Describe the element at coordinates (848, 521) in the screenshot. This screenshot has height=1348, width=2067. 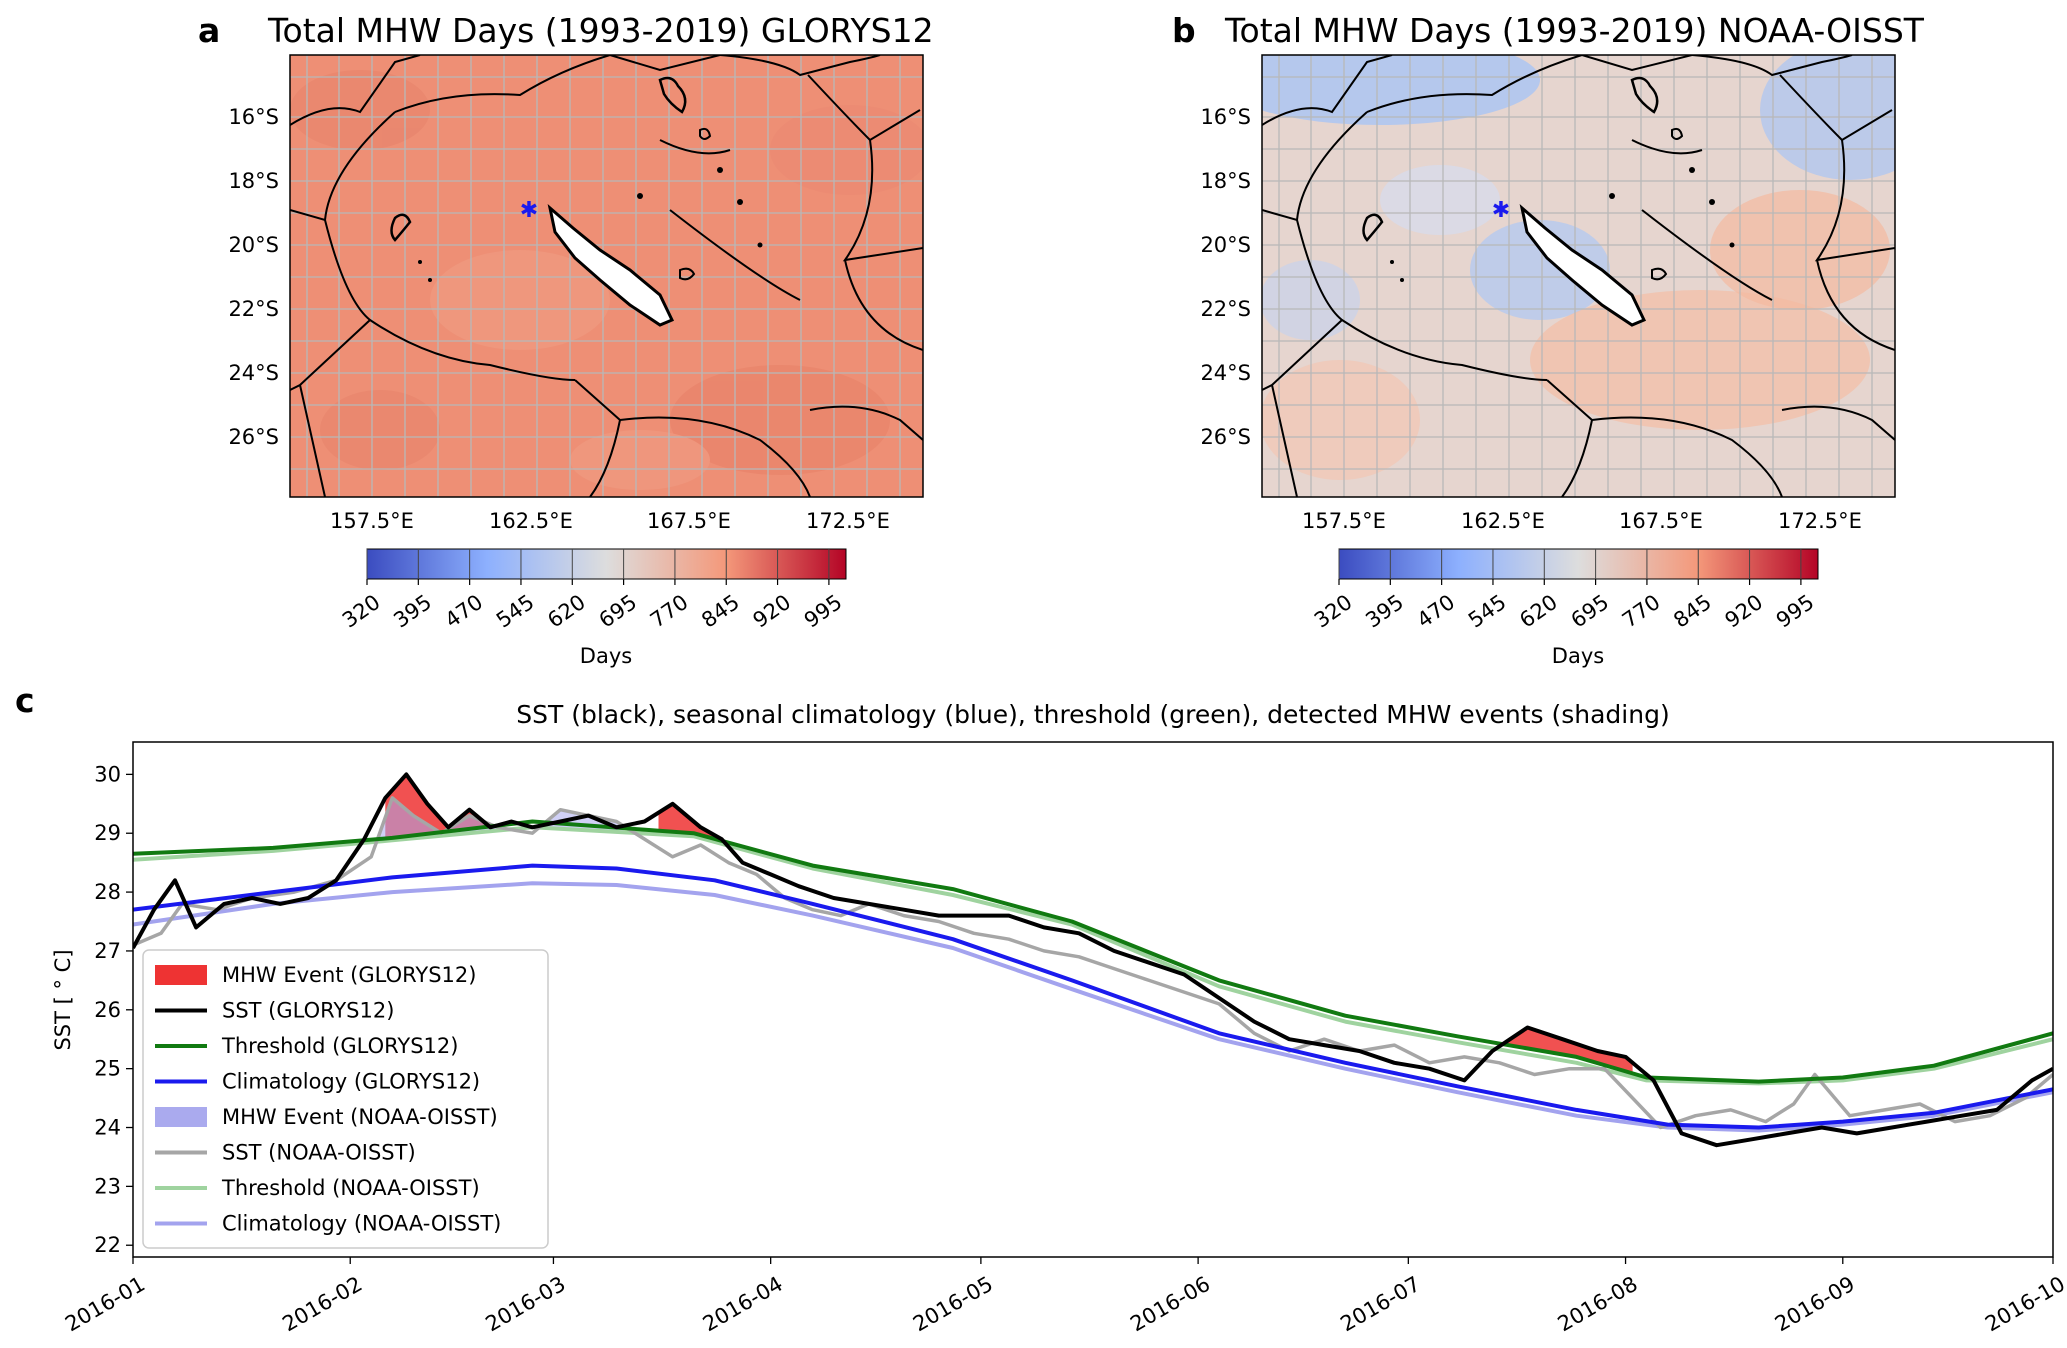
I see `panel-a-lon-label: 172.5°E` at that location.